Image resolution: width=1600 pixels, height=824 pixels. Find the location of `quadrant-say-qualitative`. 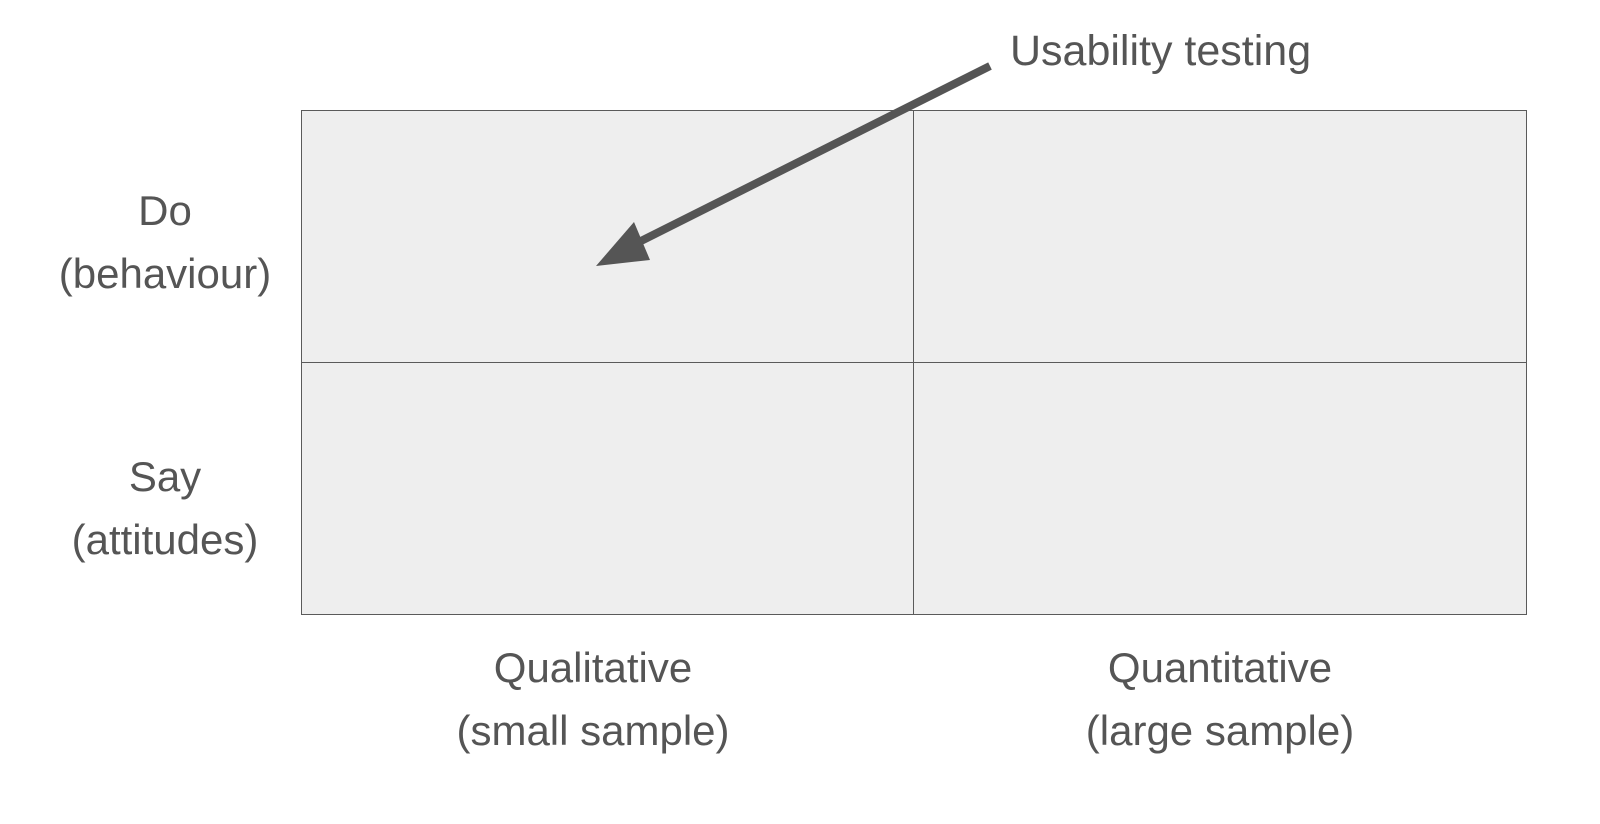

quadrant-say-qualitative is located at coordinates (608, 488).